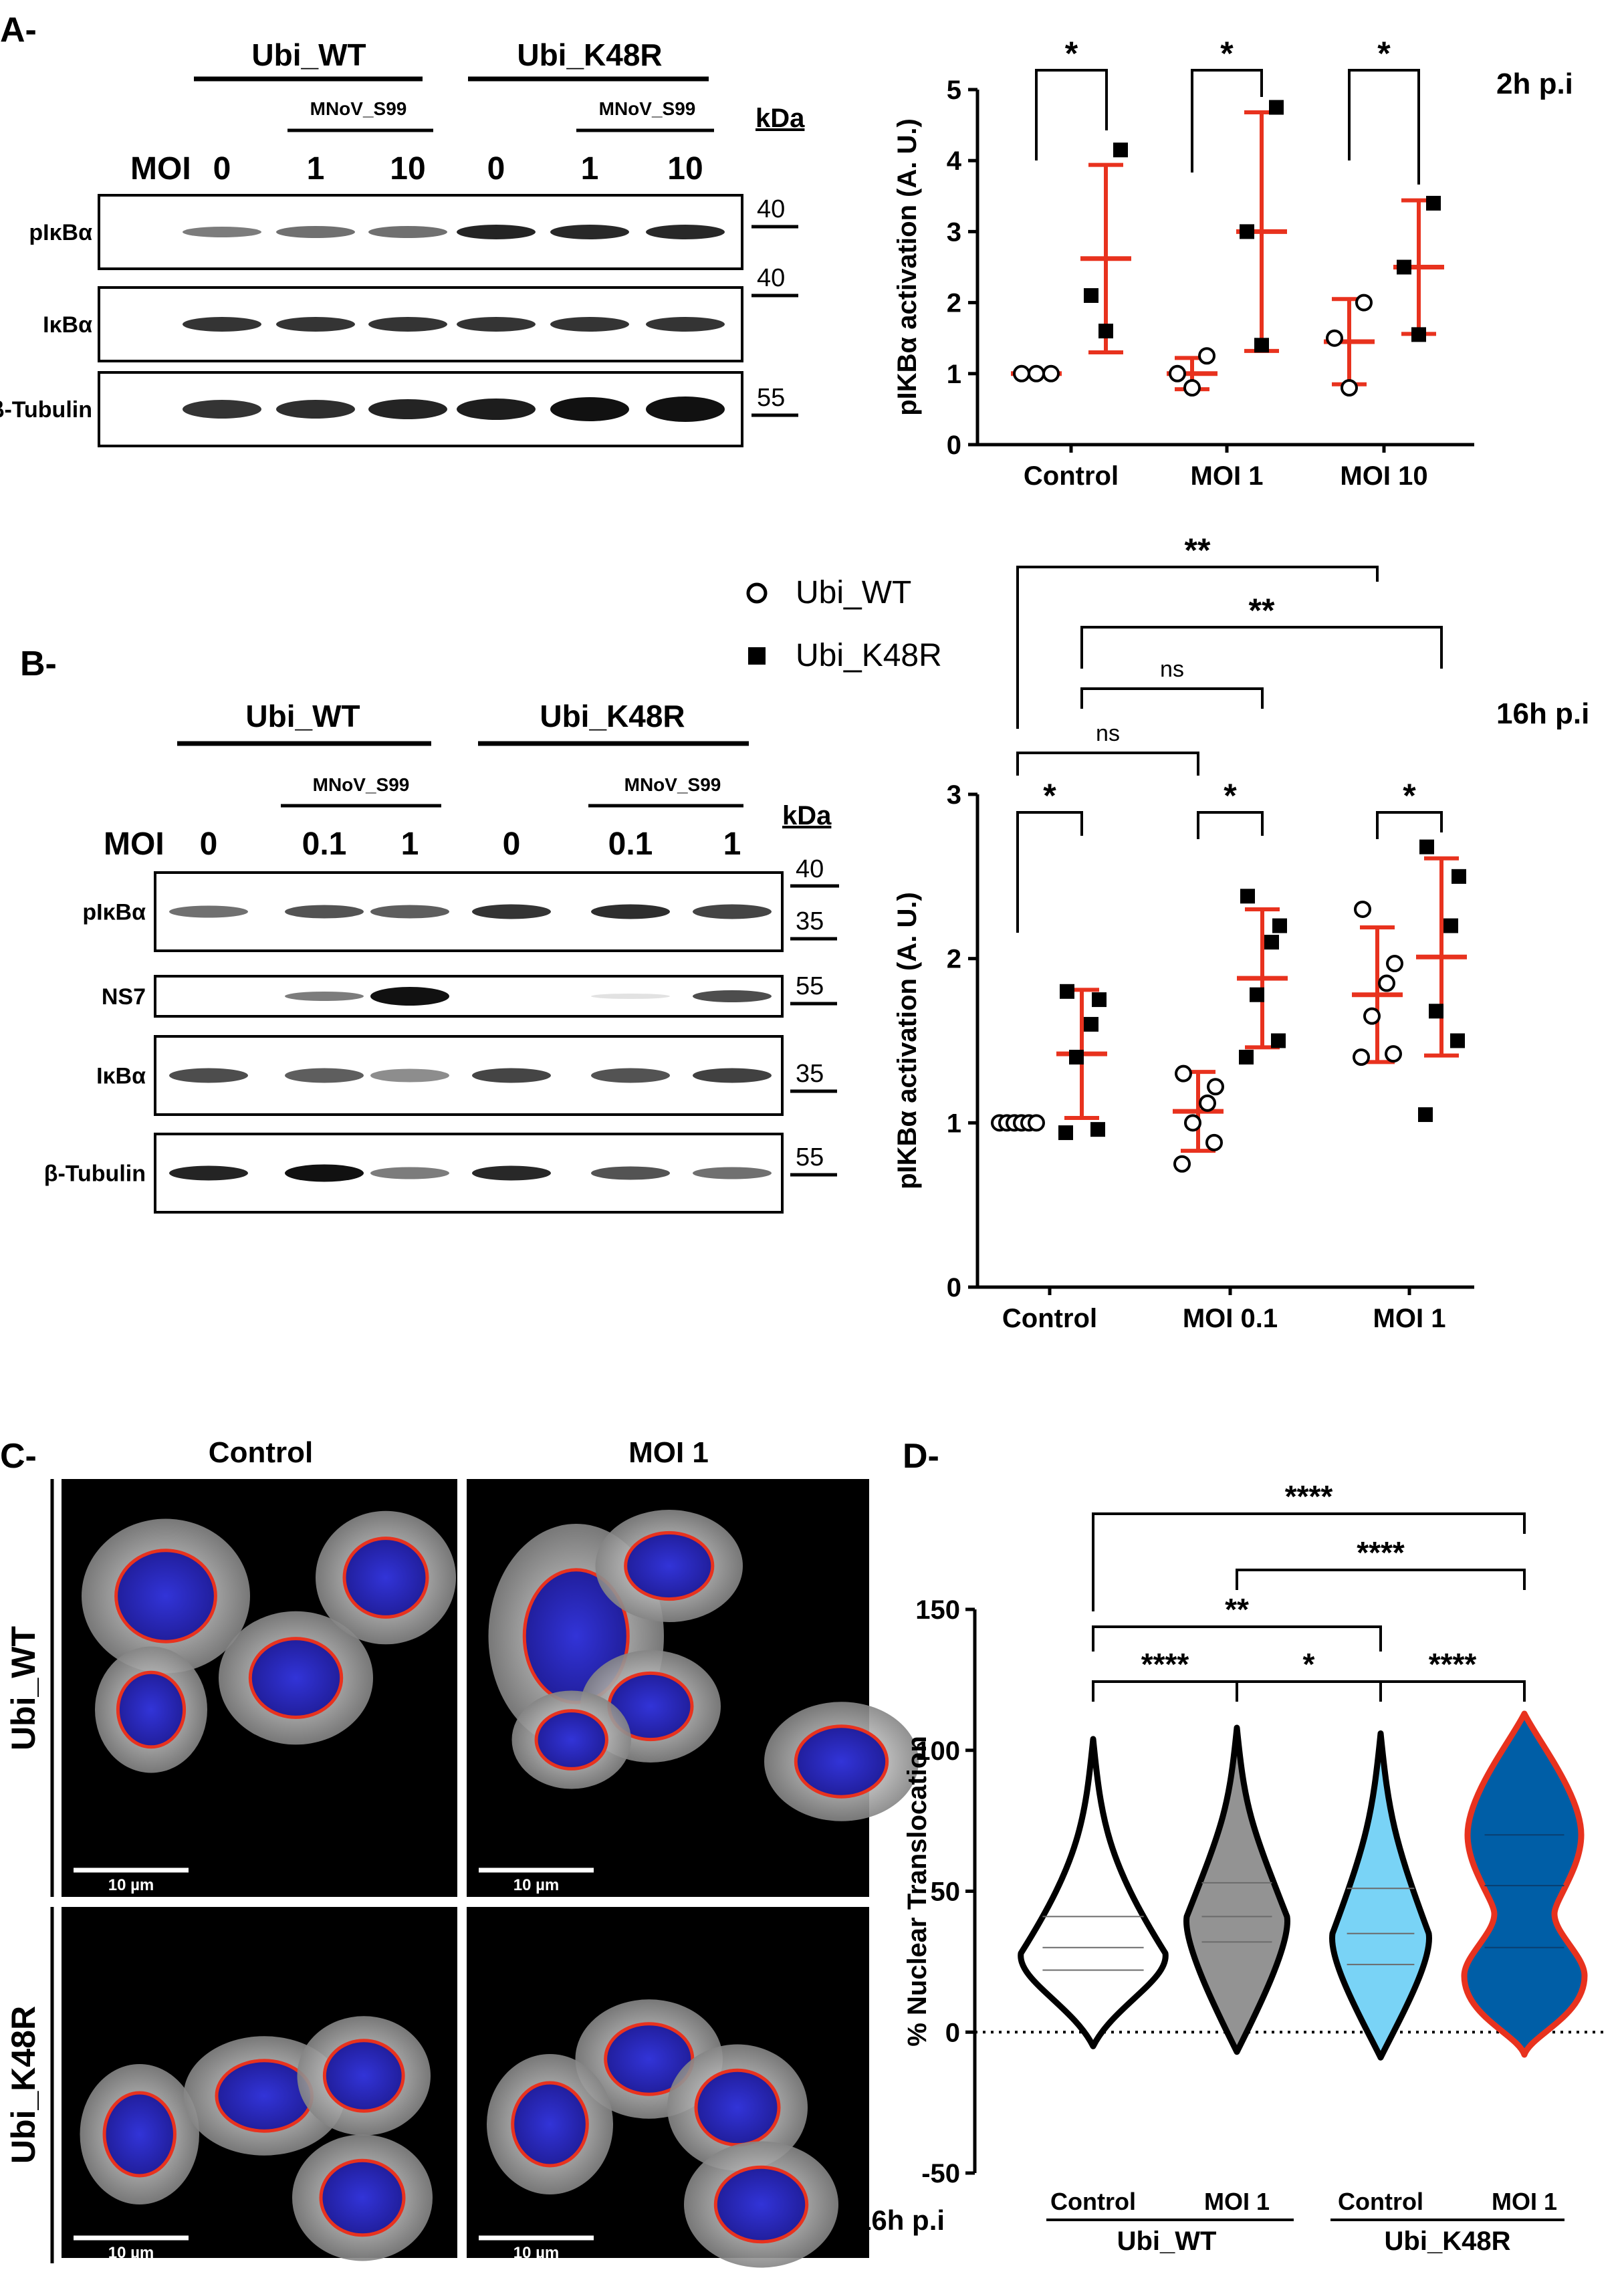 This screenshot has height=2270, width=1624. What do you see at coordinates (1534, 84) in the screenshot?
I see `chart-a-title: 2h p.i` at bounding box center [1534, 84].